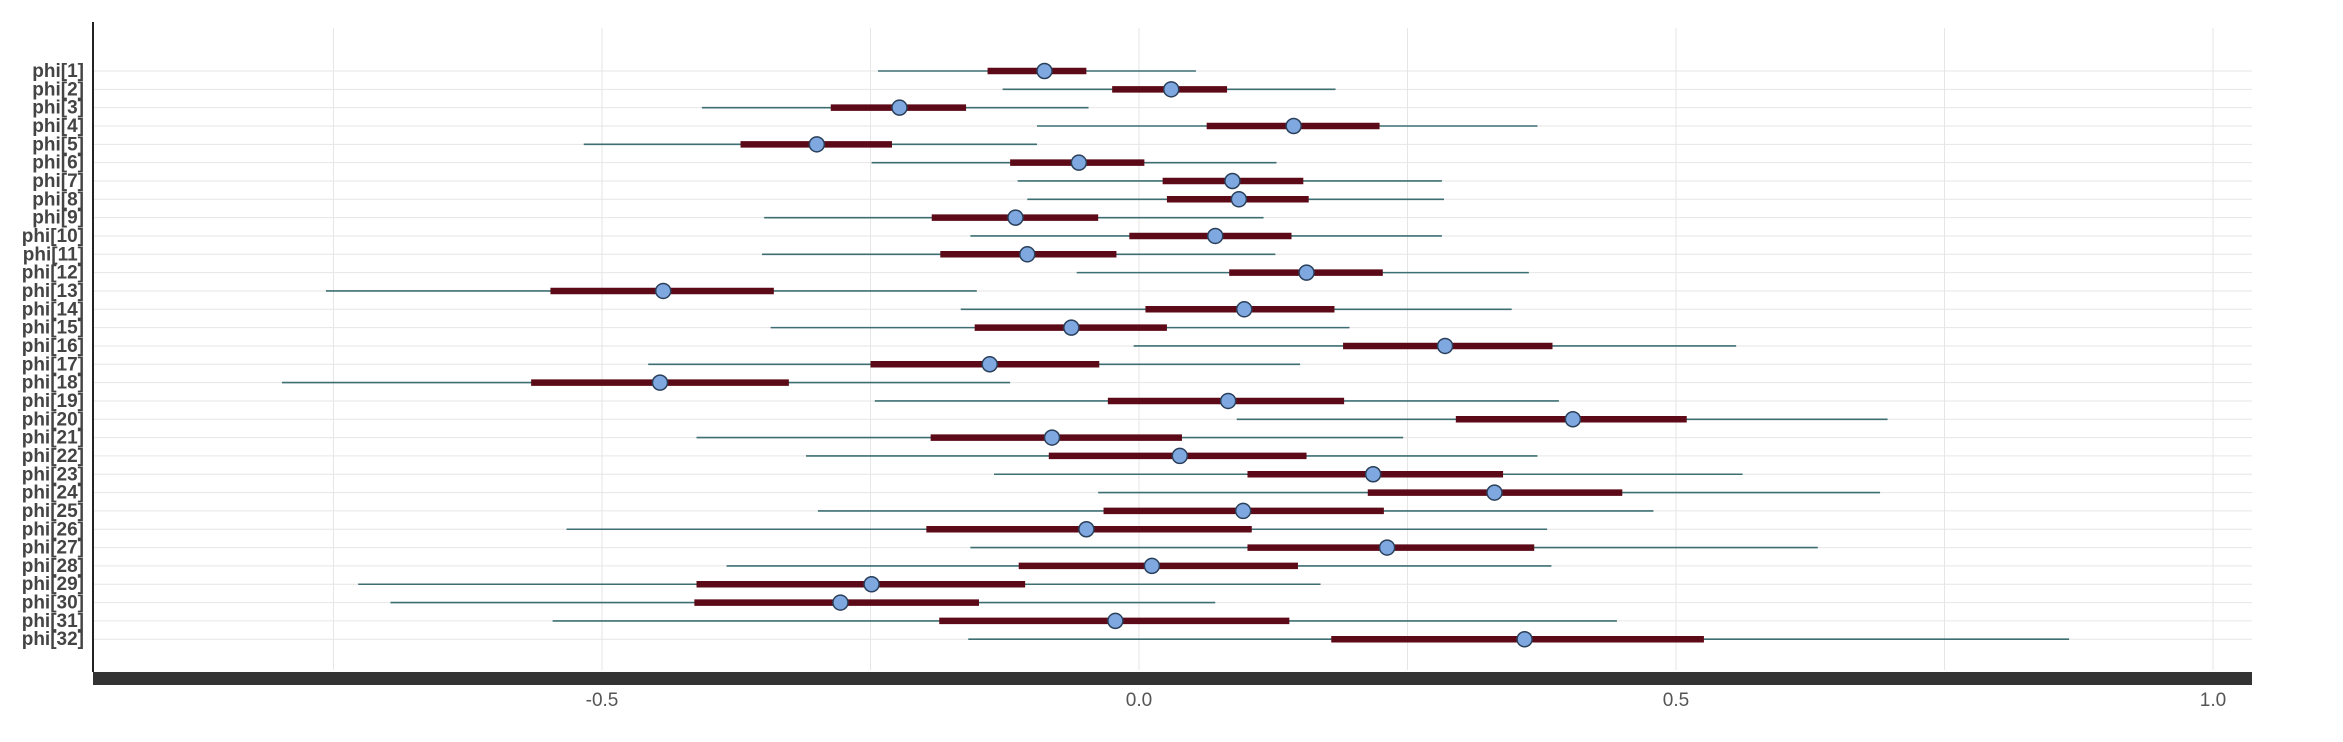 This screenshot has width=2343, height=742. Describe the element at coordinates (686, 328) in the screenshot. I see `forest-row: phi[15]` at that location.